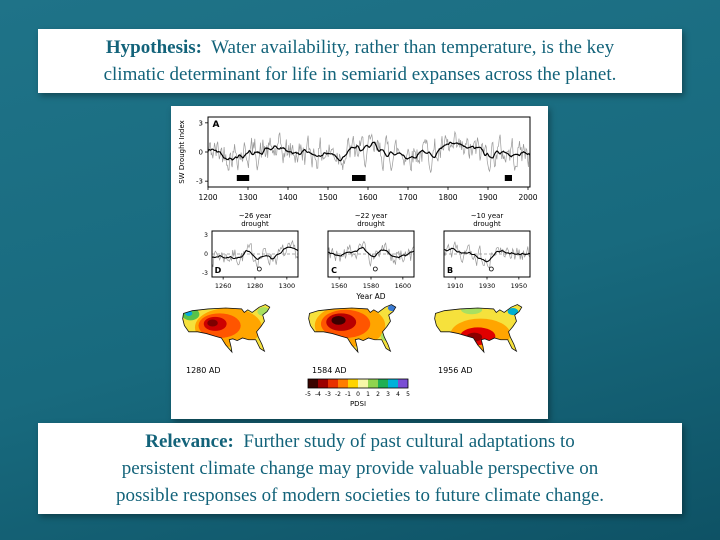 This screenshot has width=720, height=540. I want to click on colorbar-tick-label: 3, so click(388, 394).